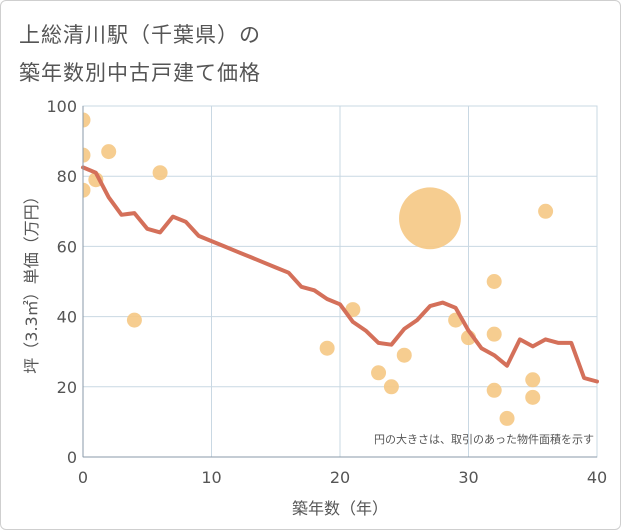  I want to click on y-tick-label: 20, so click(67, 387).